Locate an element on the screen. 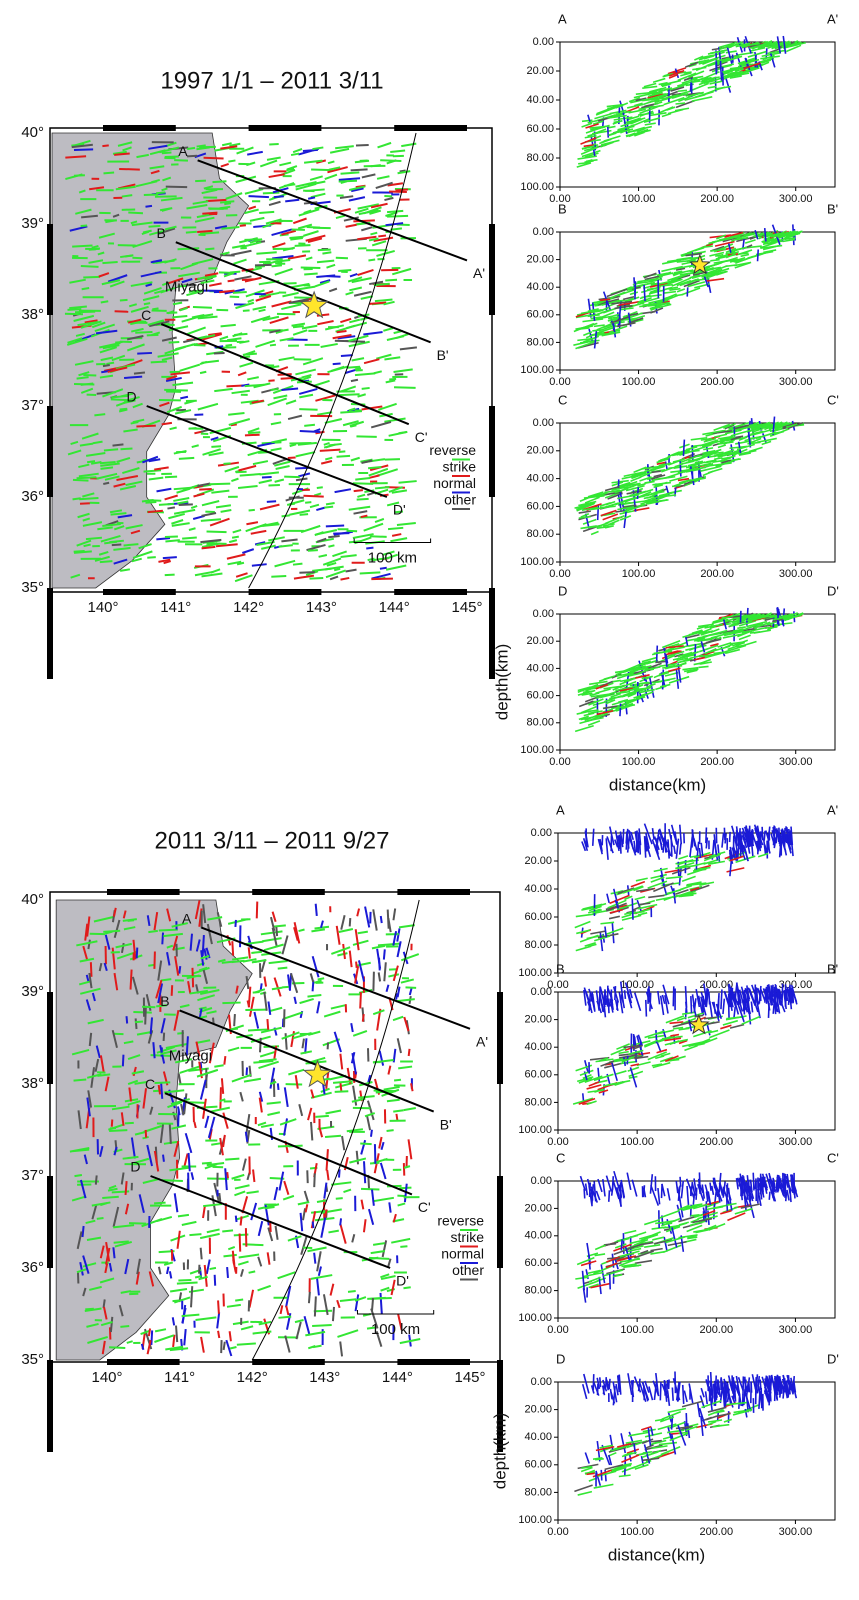 This screenshot has width=859, height=1600. panel-title: 2011 3/11 – 2011 9/27 is located at coordinates (272, 840).